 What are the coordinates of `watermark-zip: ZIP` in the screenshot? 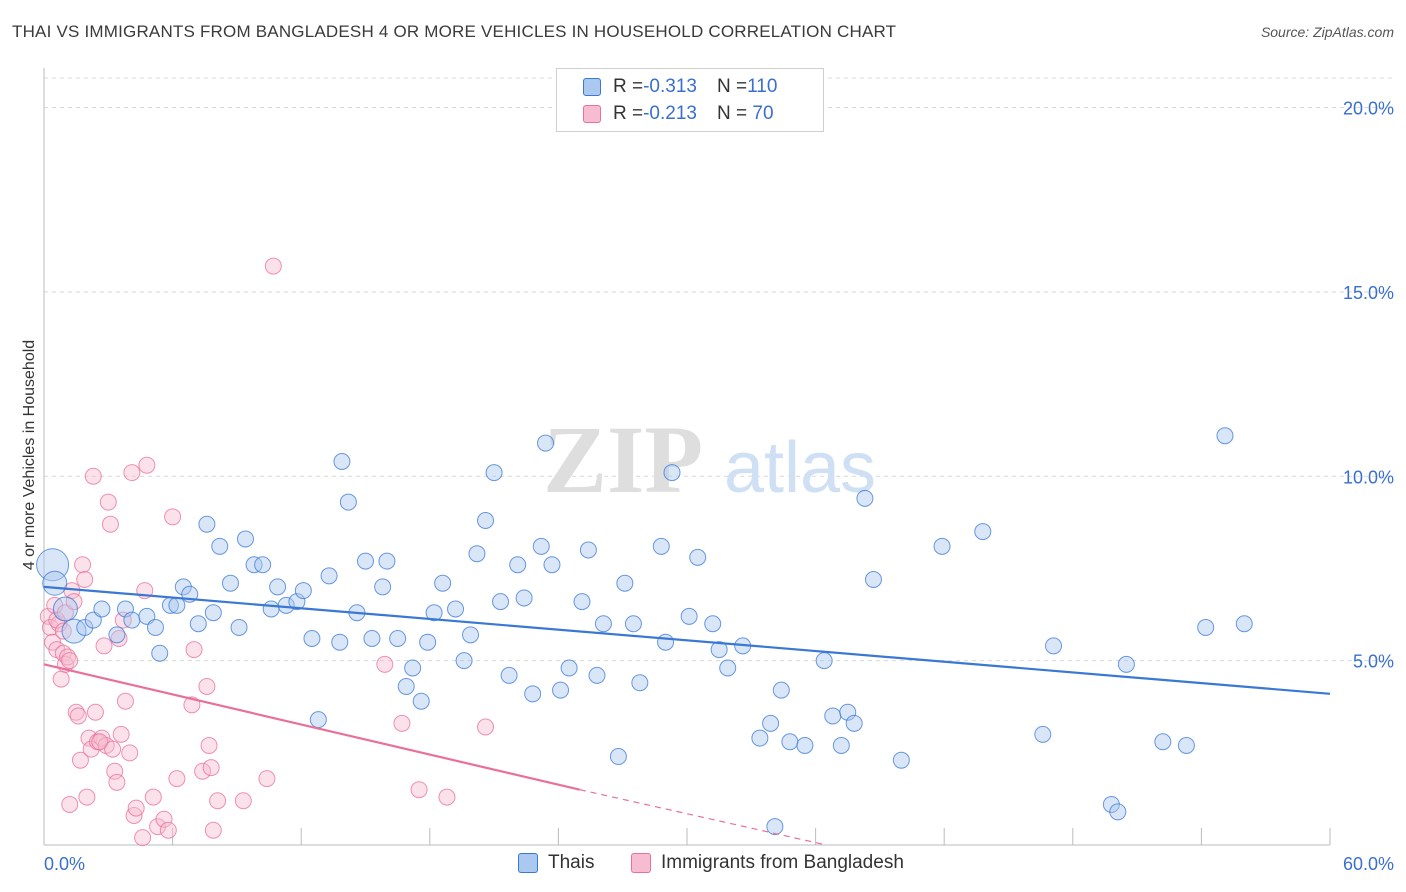 It's located at (623, 459).